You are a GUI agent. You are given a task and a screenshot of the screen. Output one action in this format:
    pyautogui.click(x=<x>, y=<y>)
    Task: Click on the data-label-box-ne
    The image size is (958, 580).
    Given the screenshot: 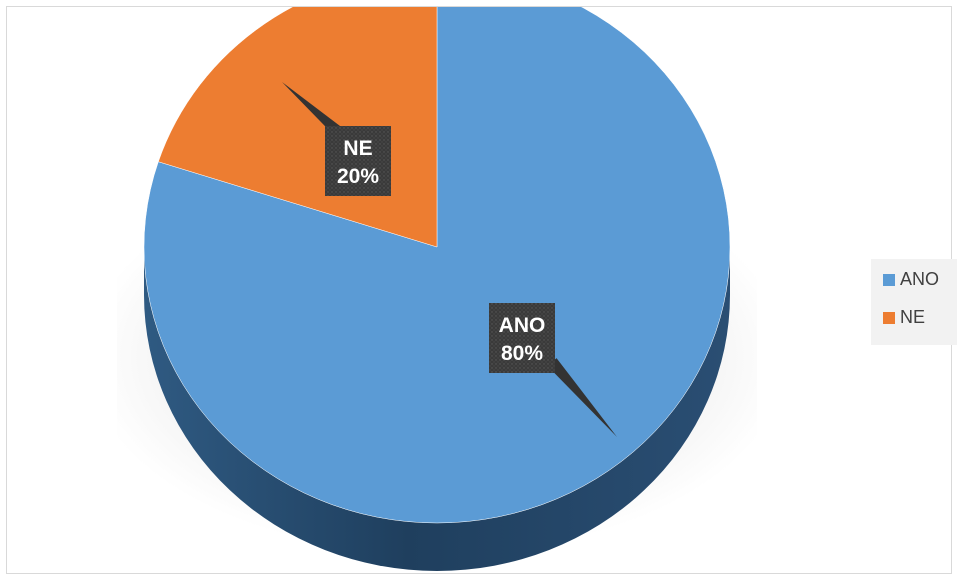 What is the action you would take?
    pyautogui.click(x=358, y=161)
    